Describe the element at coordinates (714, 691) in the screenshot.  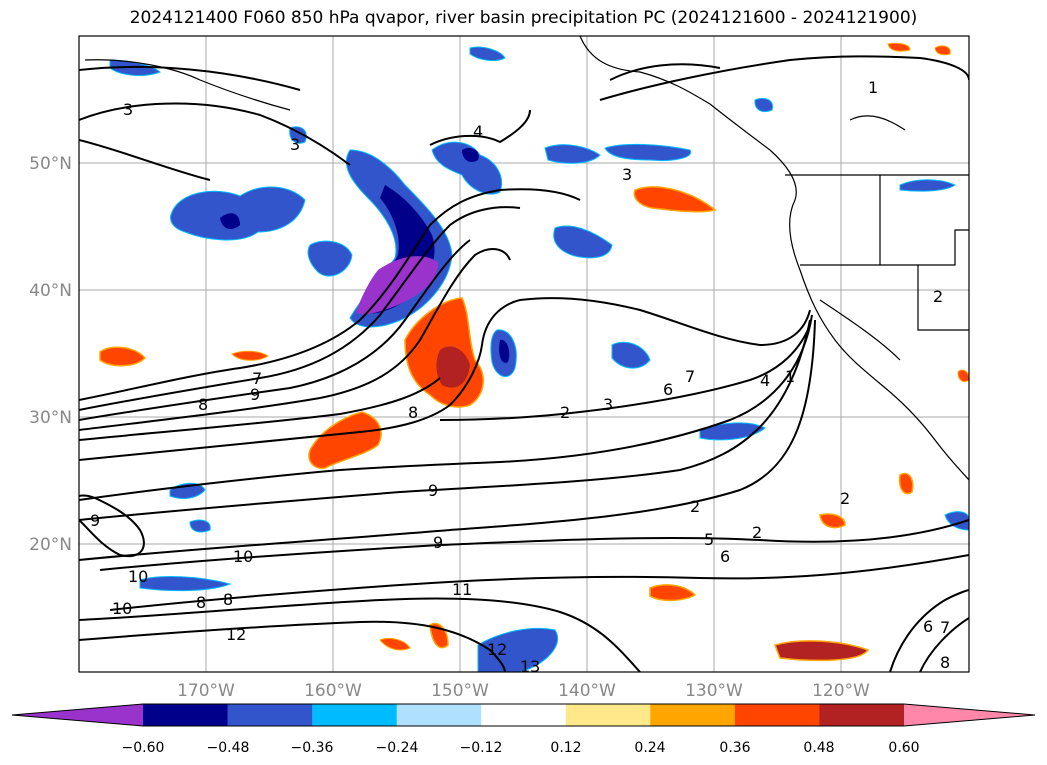
I see `lon-label: 130°W` at that location.